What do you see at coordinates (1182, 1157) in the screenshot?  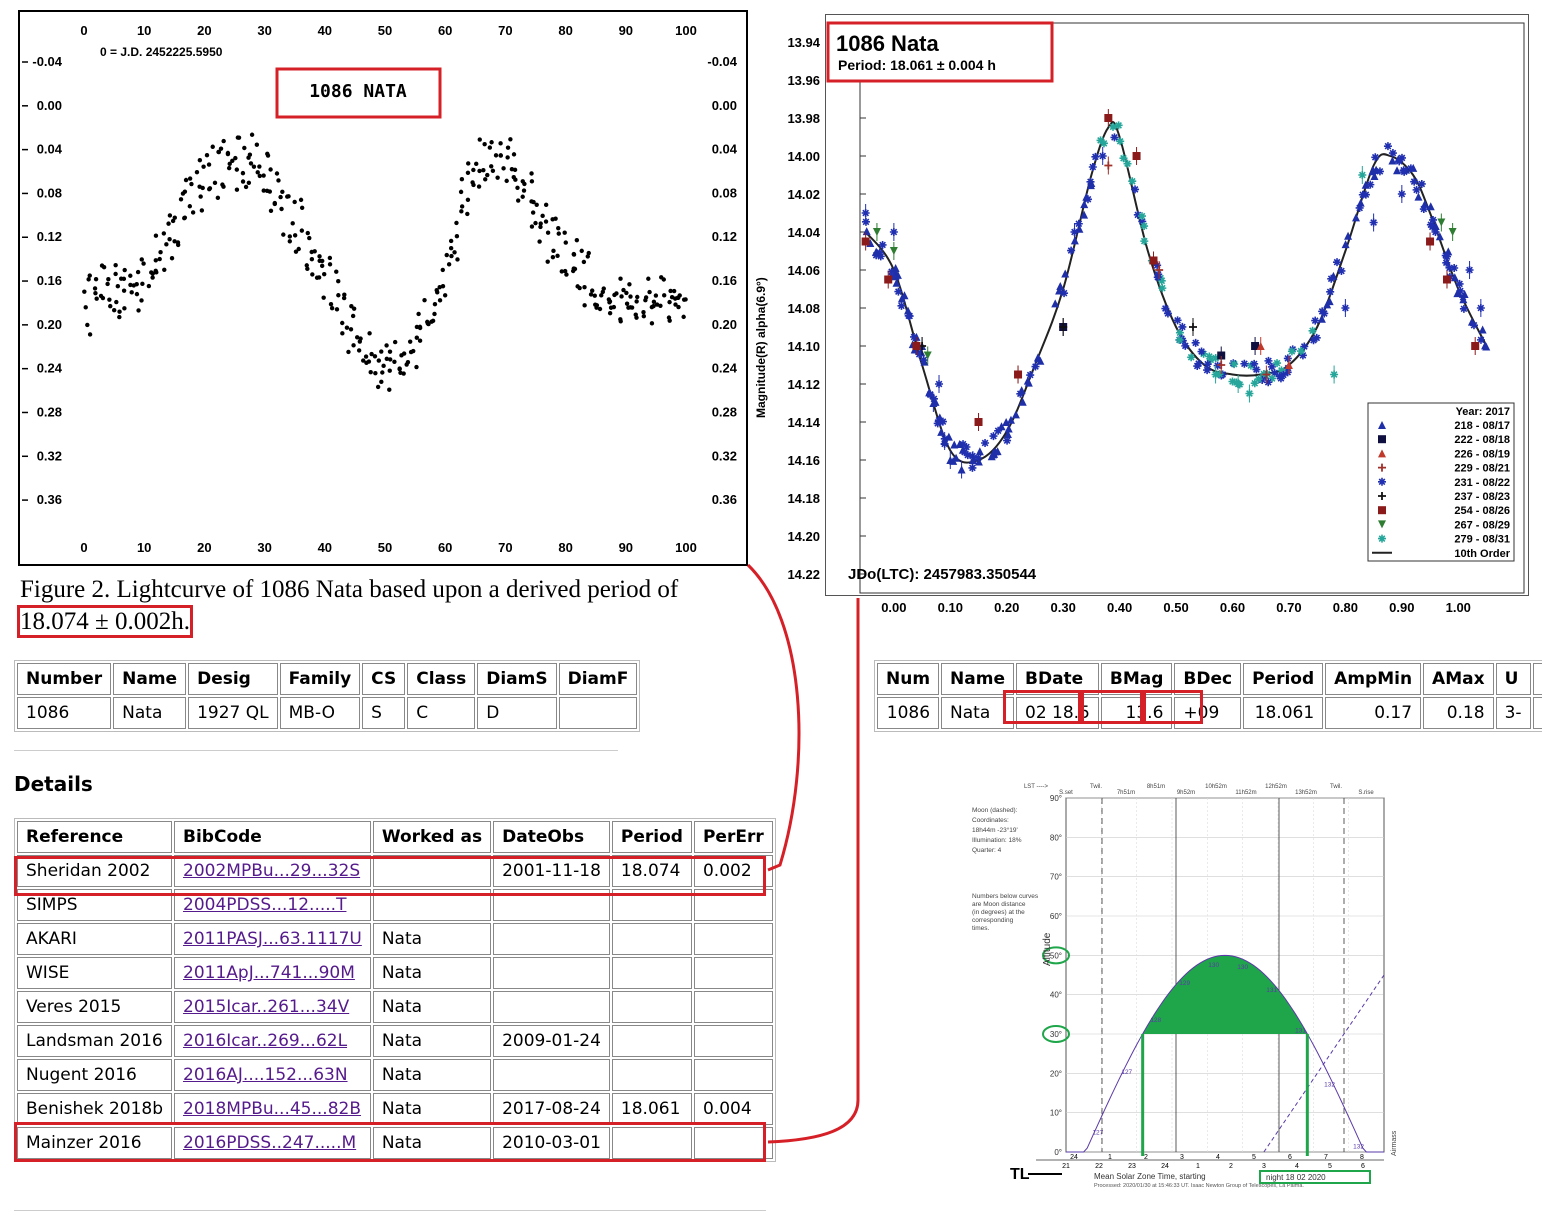 I see `ut-tick: 3` at bounding box center [1182, 1157].